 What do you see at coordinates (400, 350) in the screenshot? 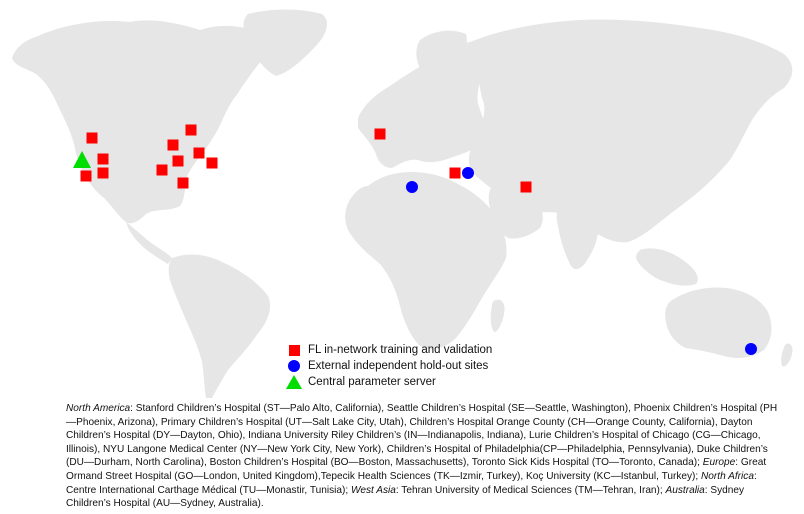
I see `legend-training-label: FL in-network training and validation` at bounding box center [400, 350].